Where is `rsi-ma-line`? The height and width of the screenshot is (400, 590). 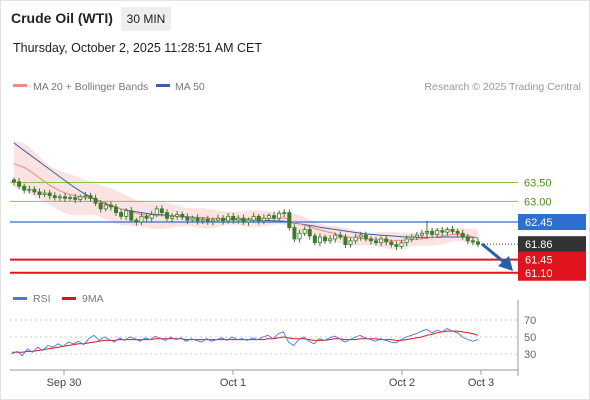
rsi-ma-line is located at coordinates (245, 341).